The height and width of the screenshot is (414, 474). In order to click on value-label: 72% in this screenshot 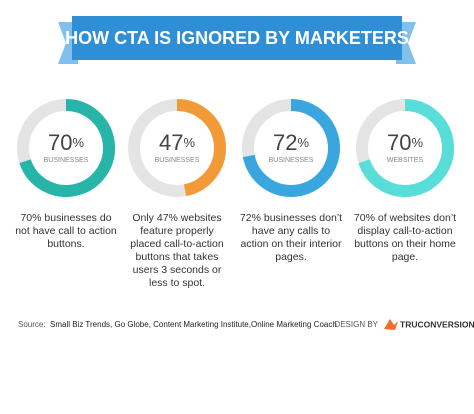, I will do `click(291, 142)`.